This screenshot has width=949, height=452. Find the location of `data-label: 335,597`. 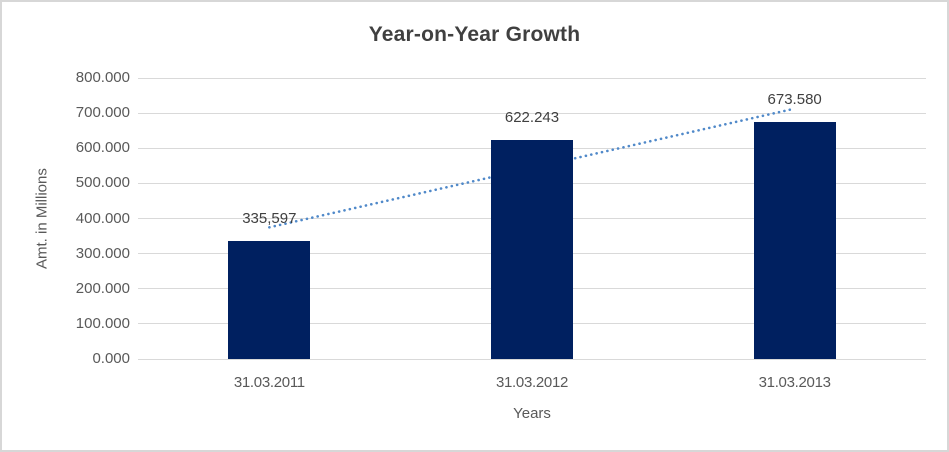

data-label: 335,597 is located at coordinates (269, 219).